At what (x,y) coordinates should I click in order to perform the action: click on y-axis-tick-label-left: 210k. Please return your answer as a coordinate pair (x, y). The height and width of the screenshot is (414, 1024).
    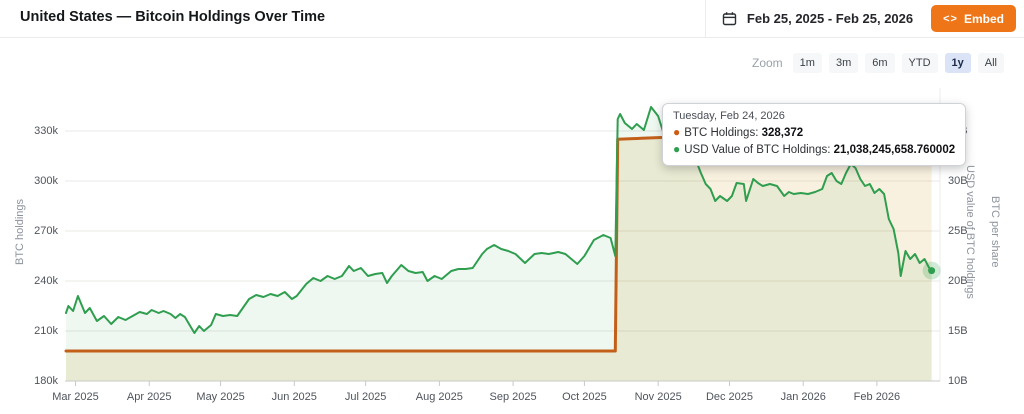
    Looking at the image, I should click on (46, 331).